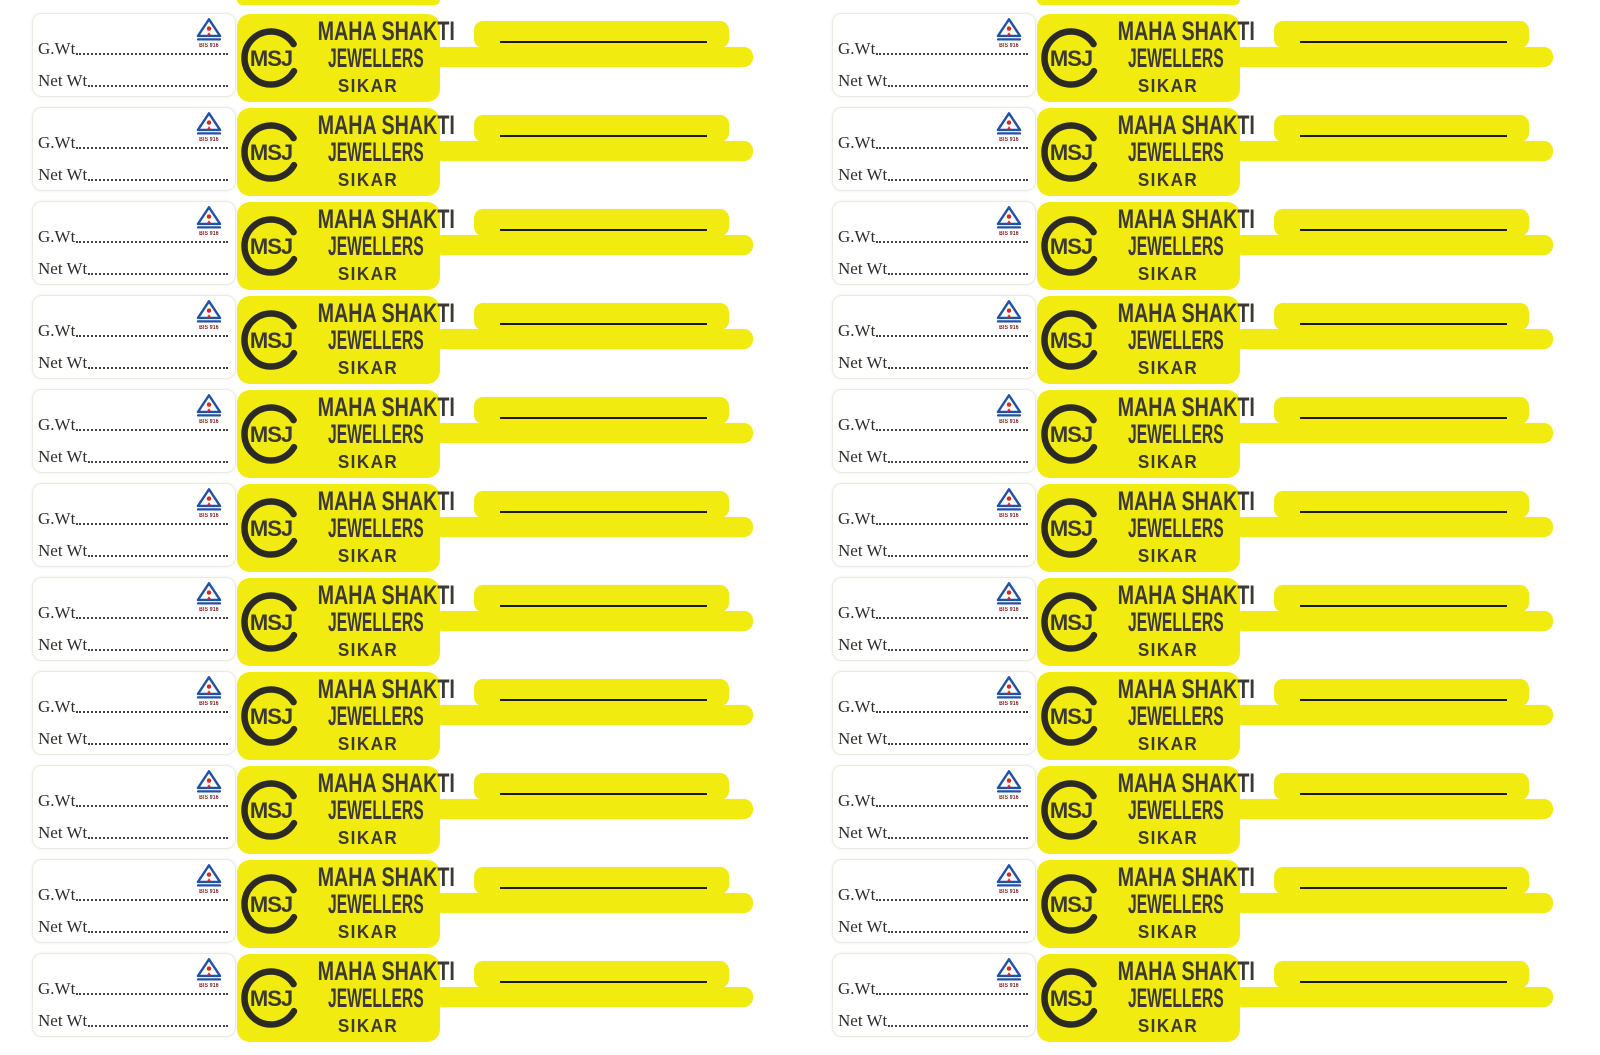  I want to click on net-weight-fill-line, so click(158, 838).